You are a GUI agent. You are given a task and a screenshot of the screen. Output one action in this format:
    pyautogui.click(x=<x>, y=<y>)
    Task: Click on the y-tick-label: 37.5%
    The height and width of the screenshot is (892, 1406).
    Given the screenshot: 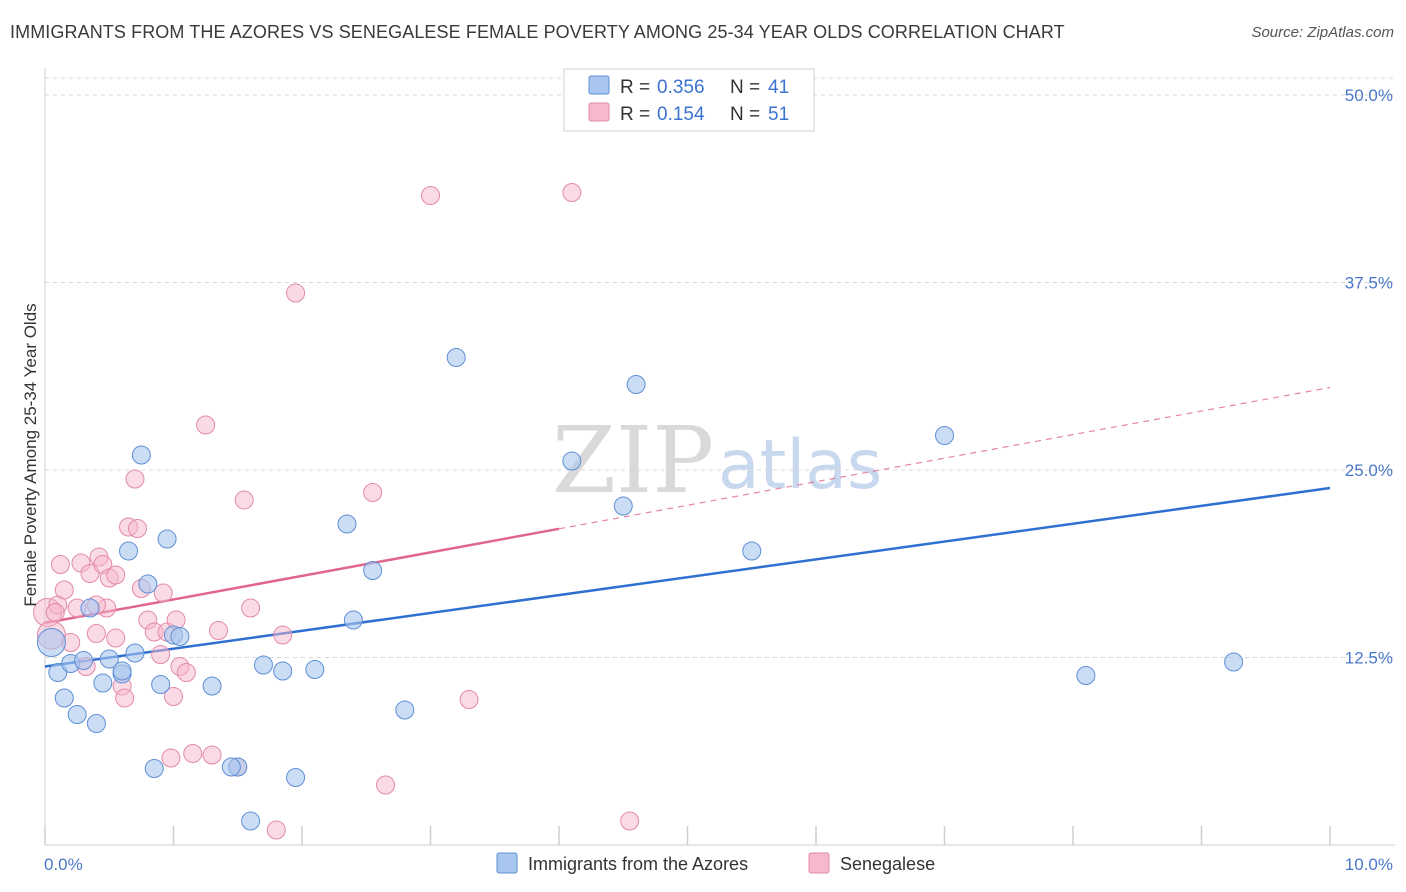 What is the action you would take?
    pyautogui.click(x=1369, y=283)
    